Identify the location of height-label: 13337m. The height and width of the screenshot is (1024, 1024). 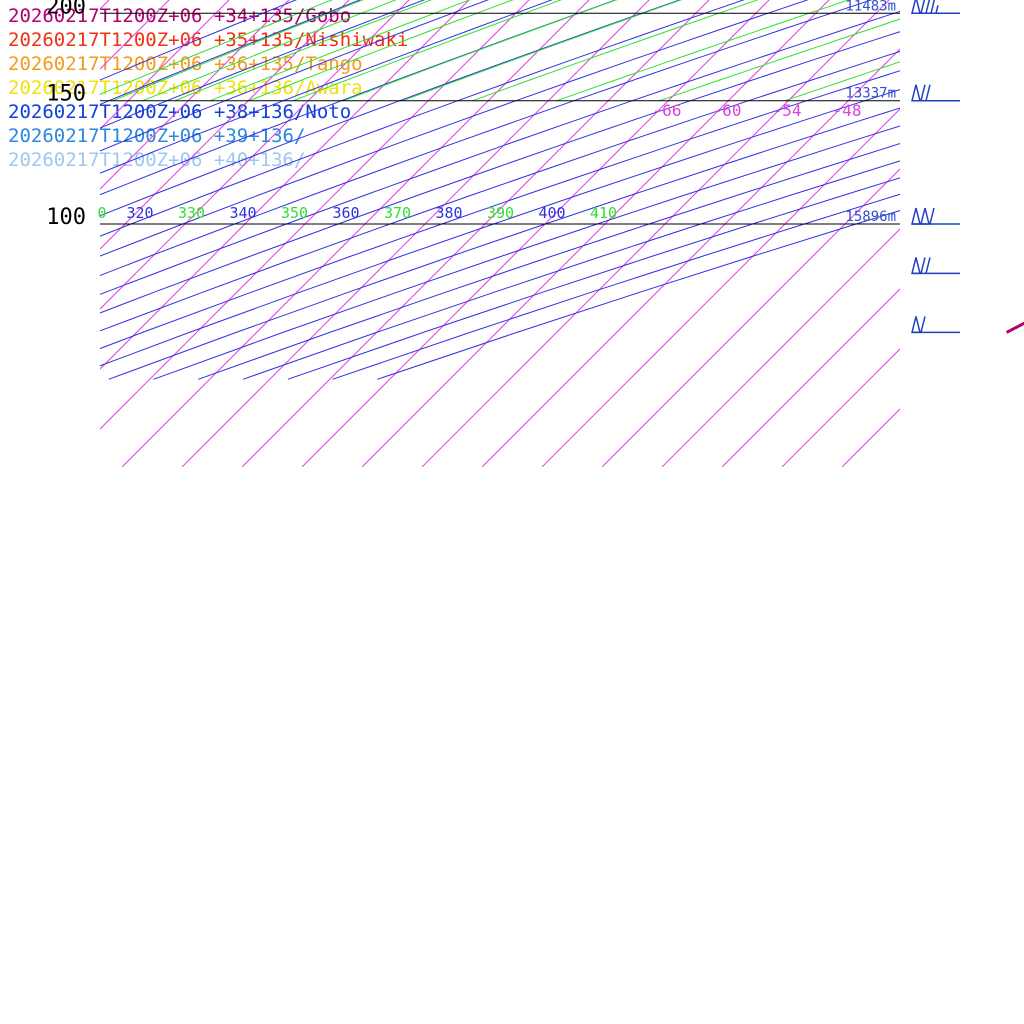
(870, 94).